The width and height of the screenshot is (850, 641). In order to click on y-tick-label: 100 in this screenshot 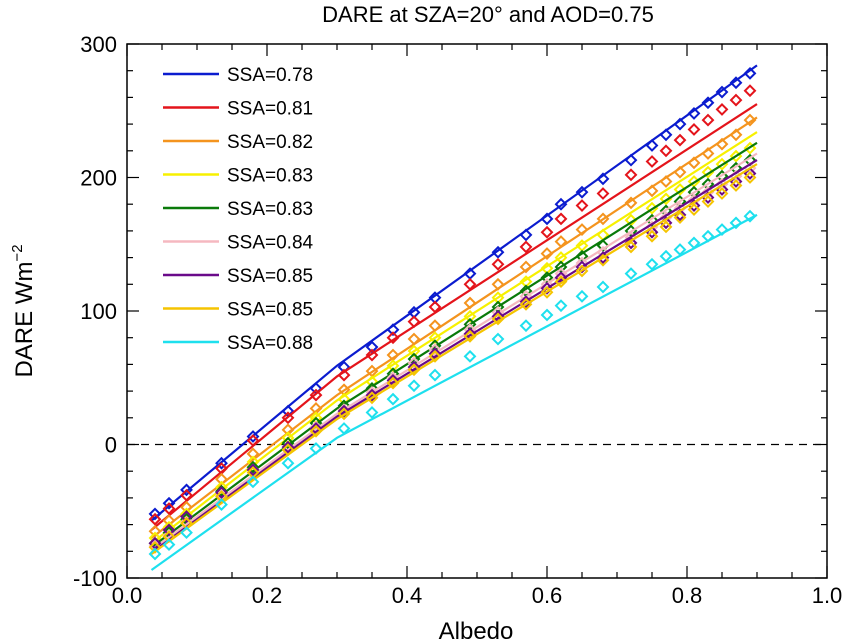, I will do `click(98, 311)`.